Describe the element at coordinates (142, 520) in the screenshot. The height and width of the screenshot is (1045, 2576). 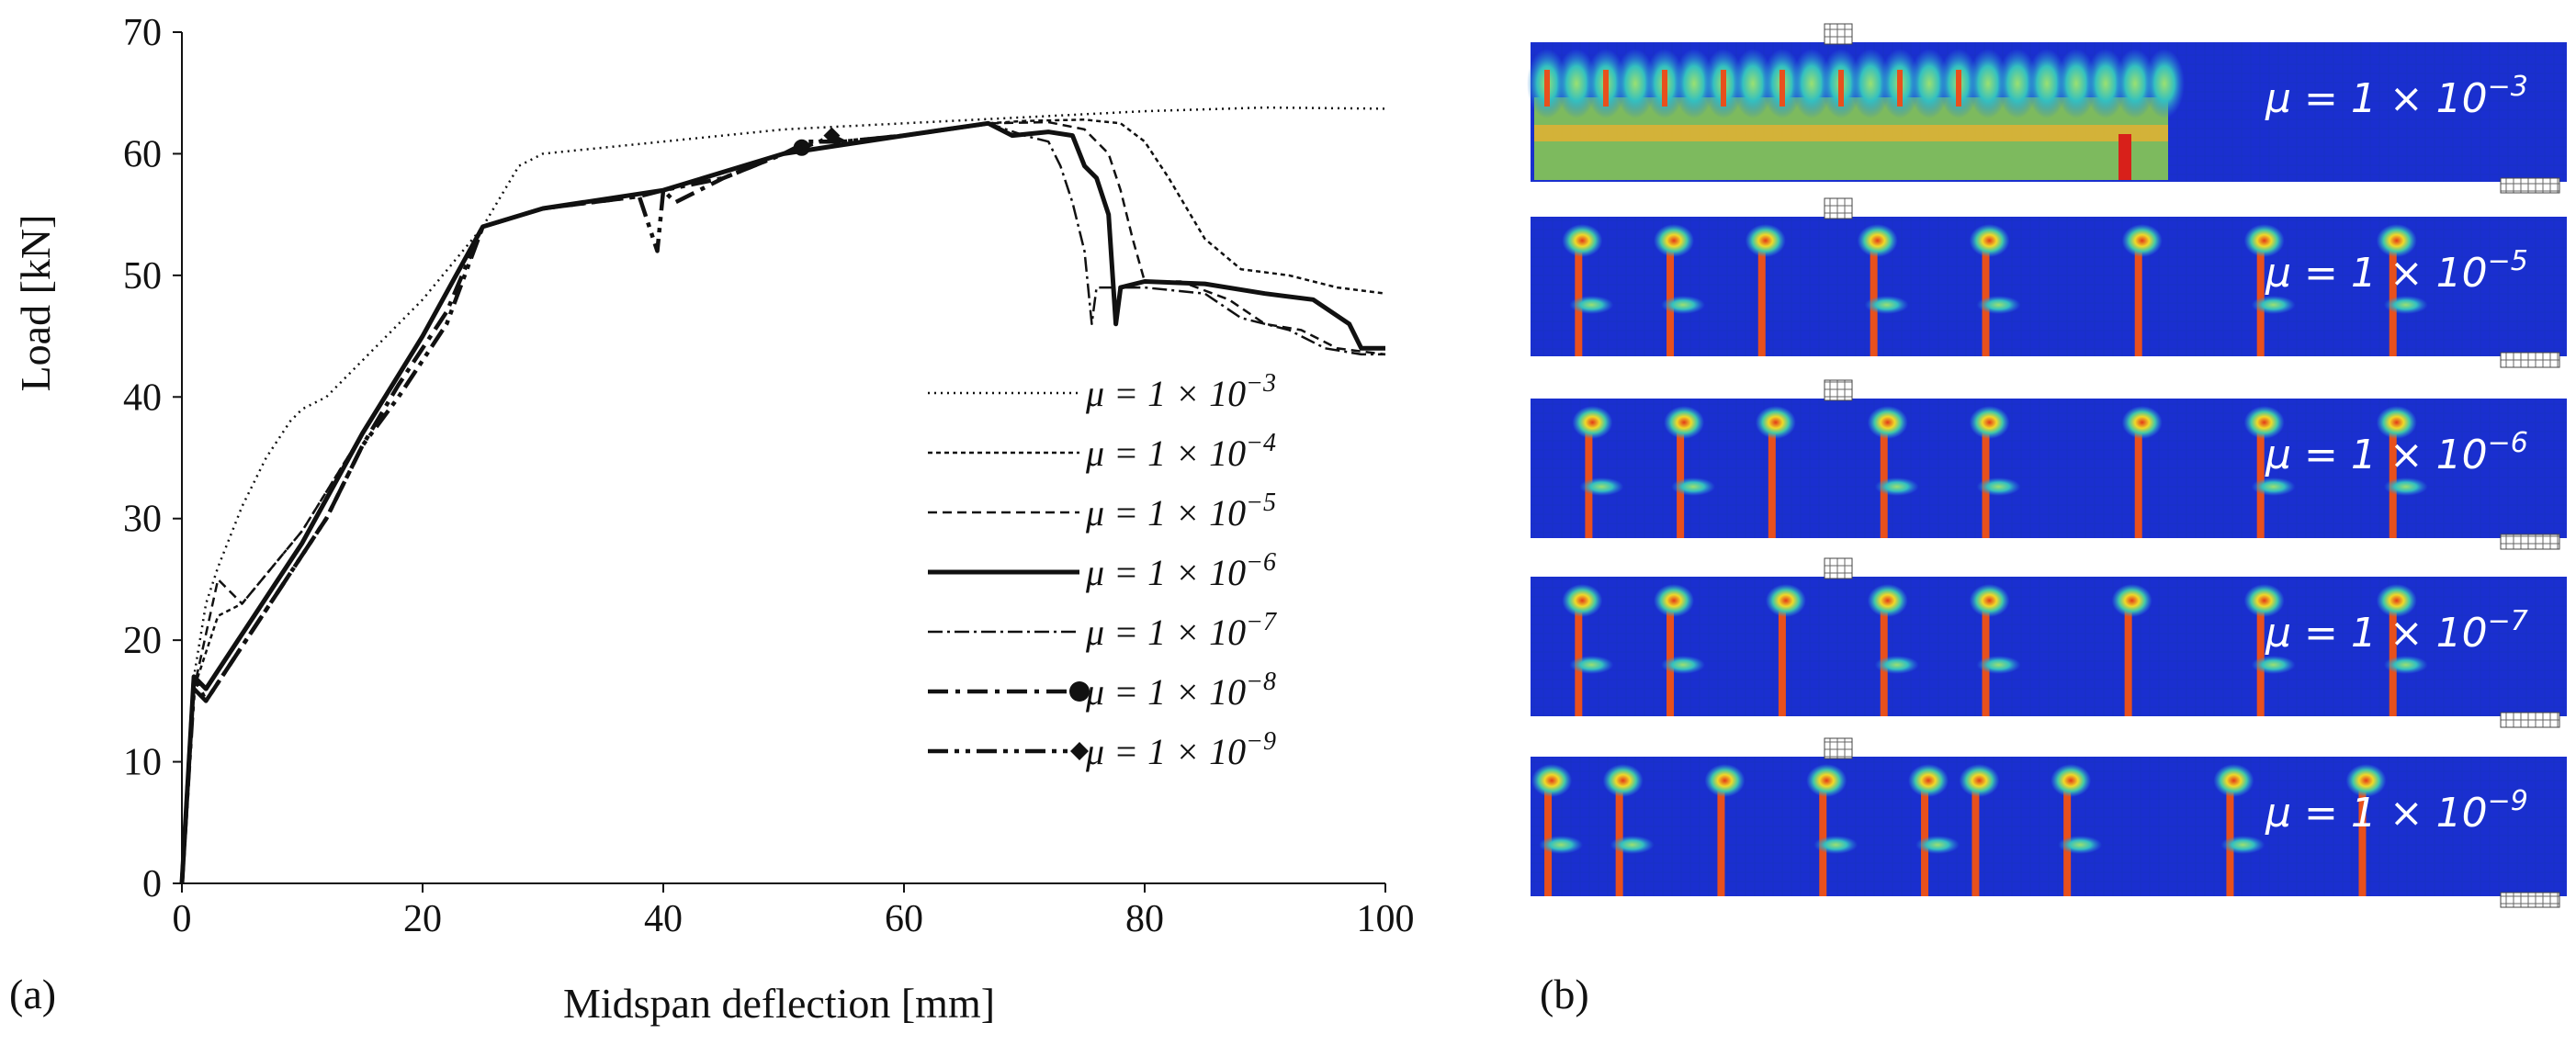
I see `y-tick-label: 30` at that location.